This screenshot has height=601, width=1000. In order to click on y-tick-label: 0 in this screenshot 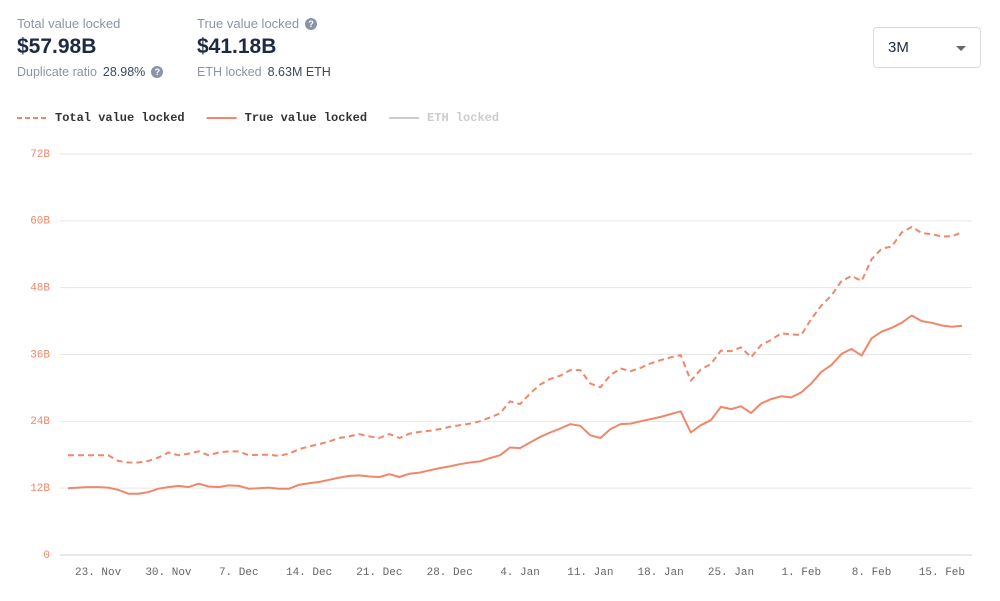, I will do `click(46, 556)`.